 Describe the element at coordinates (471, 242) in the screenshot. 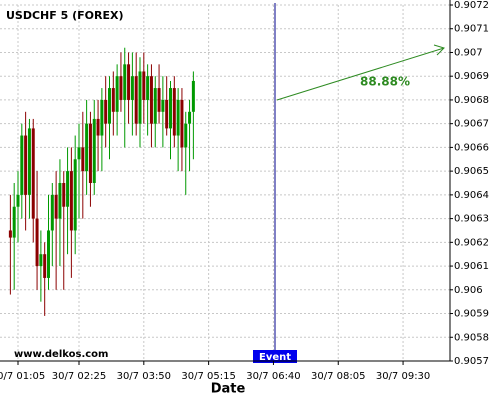

I see `y-tick-label: 0.9062` at that location.